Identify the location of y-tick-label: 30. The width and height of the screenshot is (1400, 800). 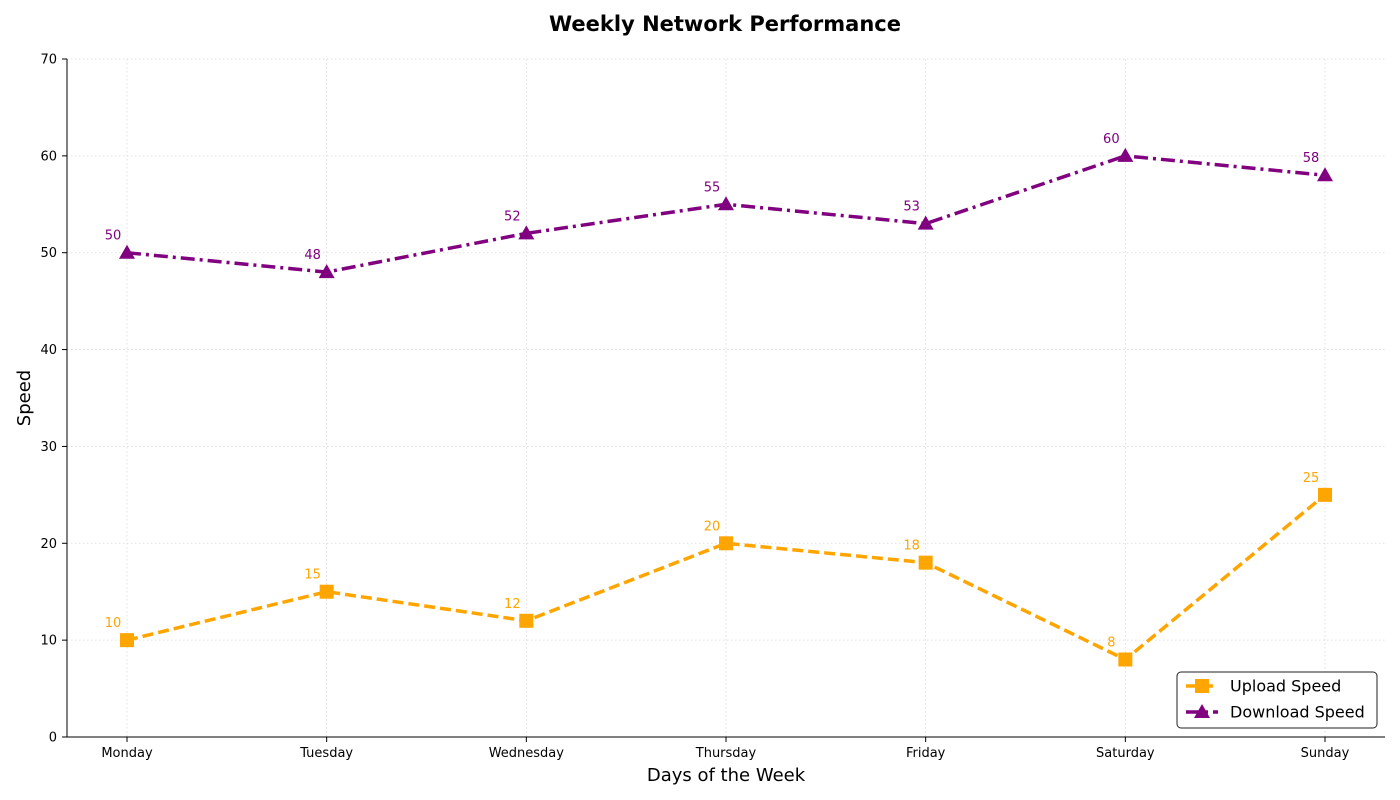
(48, 447).